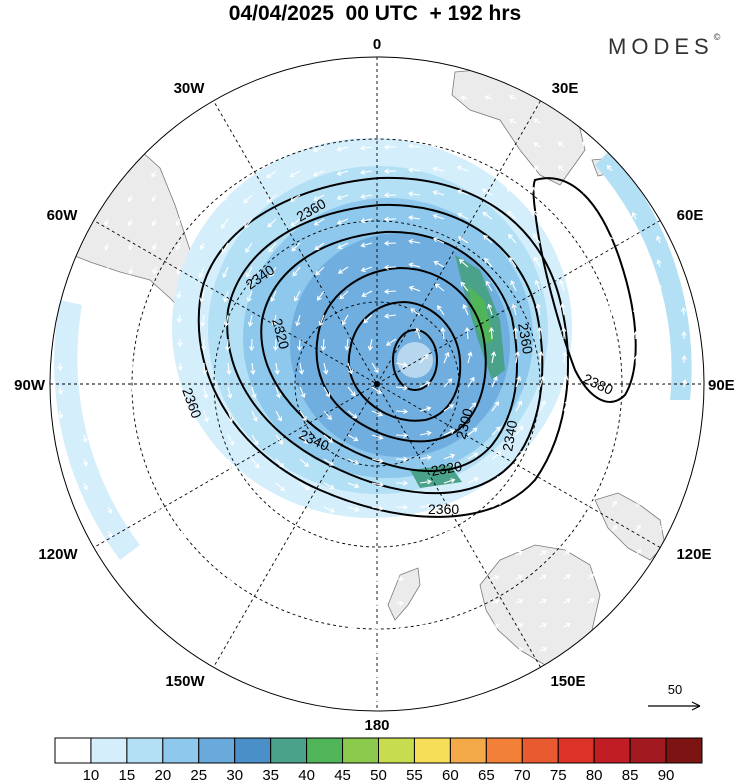  What do you see at coordinates (522, 774) in the screenshot?
I see `colorbar-label: 70` at bounding box center [522, 774].